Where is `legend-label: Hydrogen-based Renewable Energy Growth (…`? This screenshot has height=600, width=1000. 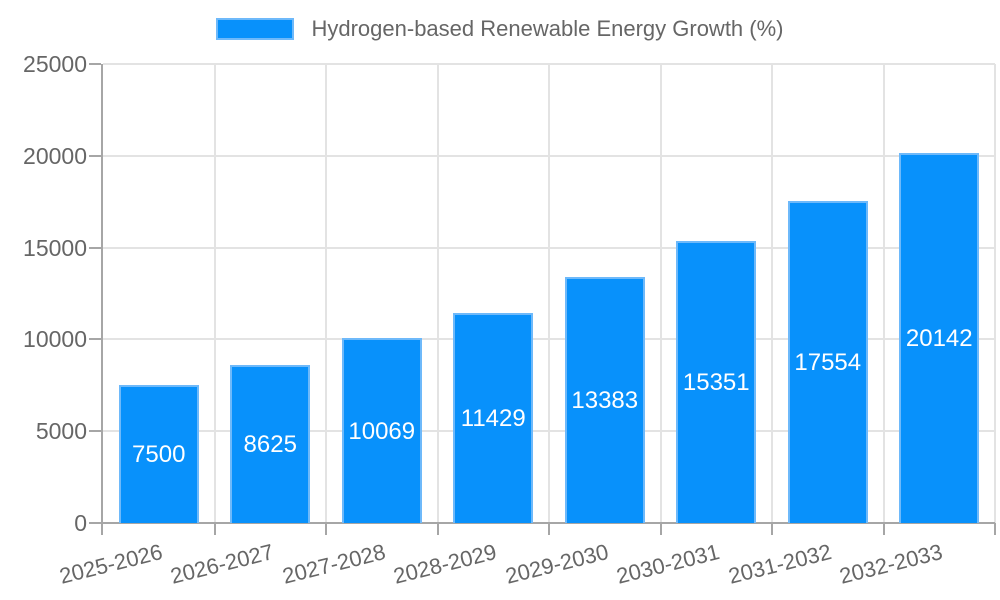 legend-label: Hydrogen-based Renewable Energy Growth (… is located at coordinates (547, 28).